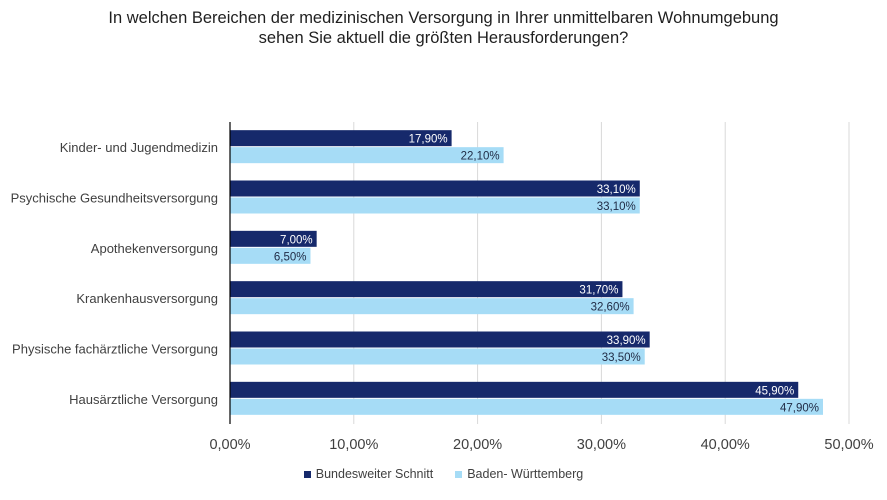 The height and width of the screenshot is (500, 887). What do you see at coordinates (154, 248) in the screenshot?
I see `category-label-apothekenversorgung: Apothekenversorgung` at bounding box center [154, 248].